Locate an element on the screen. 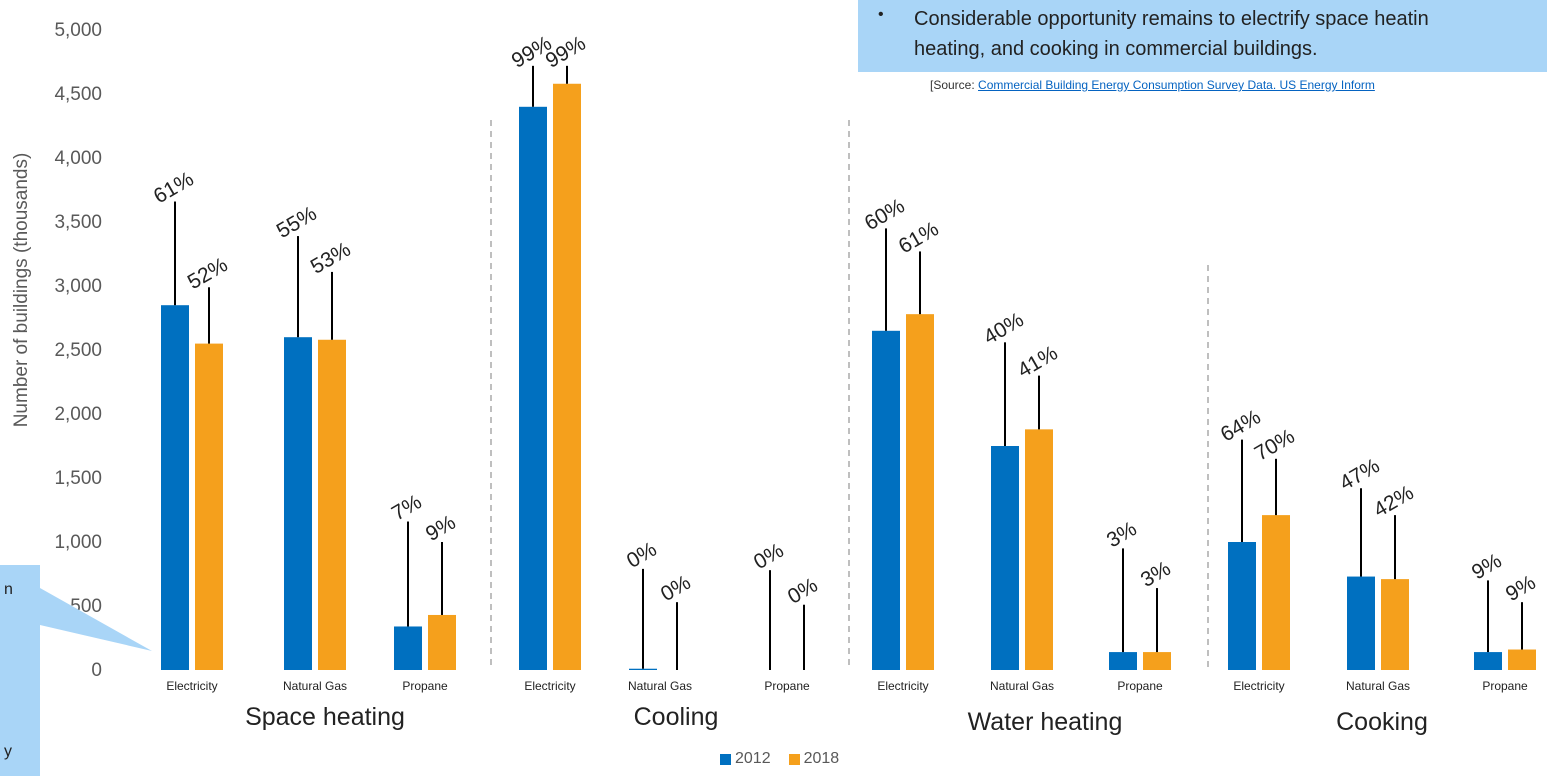  y-tick-label: 3,500 is located at coordinates (78, 222).